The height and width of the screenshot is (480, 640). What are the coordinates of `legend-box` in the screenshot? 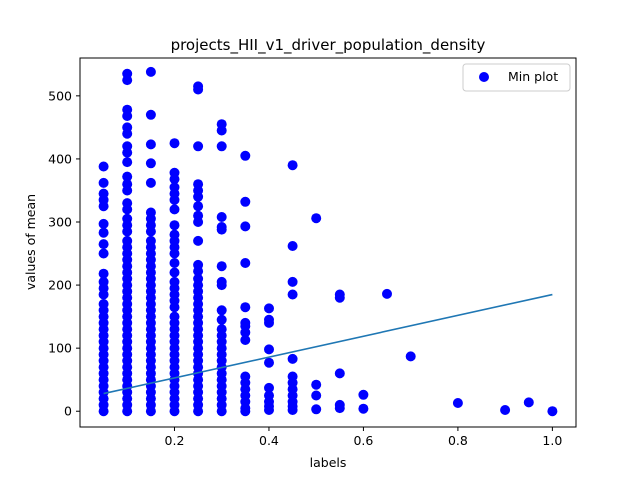 It's located at (516, 77).